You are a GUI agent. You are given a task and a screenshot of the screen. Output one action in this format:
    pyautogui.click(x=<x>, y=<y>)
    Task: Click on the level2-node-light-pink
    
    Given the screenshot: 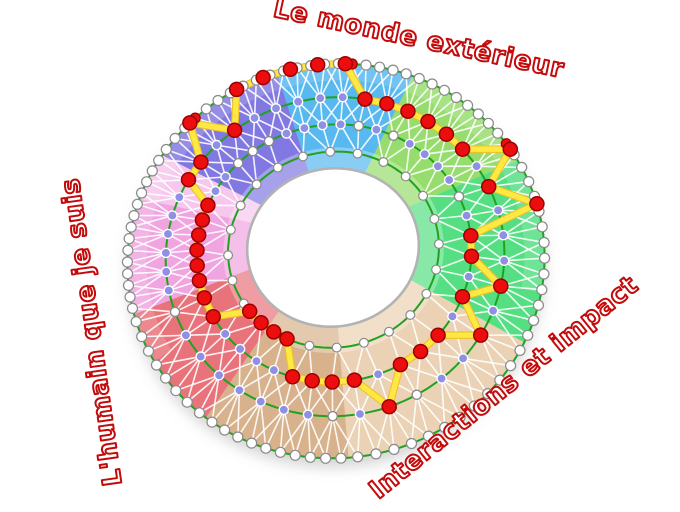 What is the action you would take?
    pyautogui.click(x=215, y=191)
    